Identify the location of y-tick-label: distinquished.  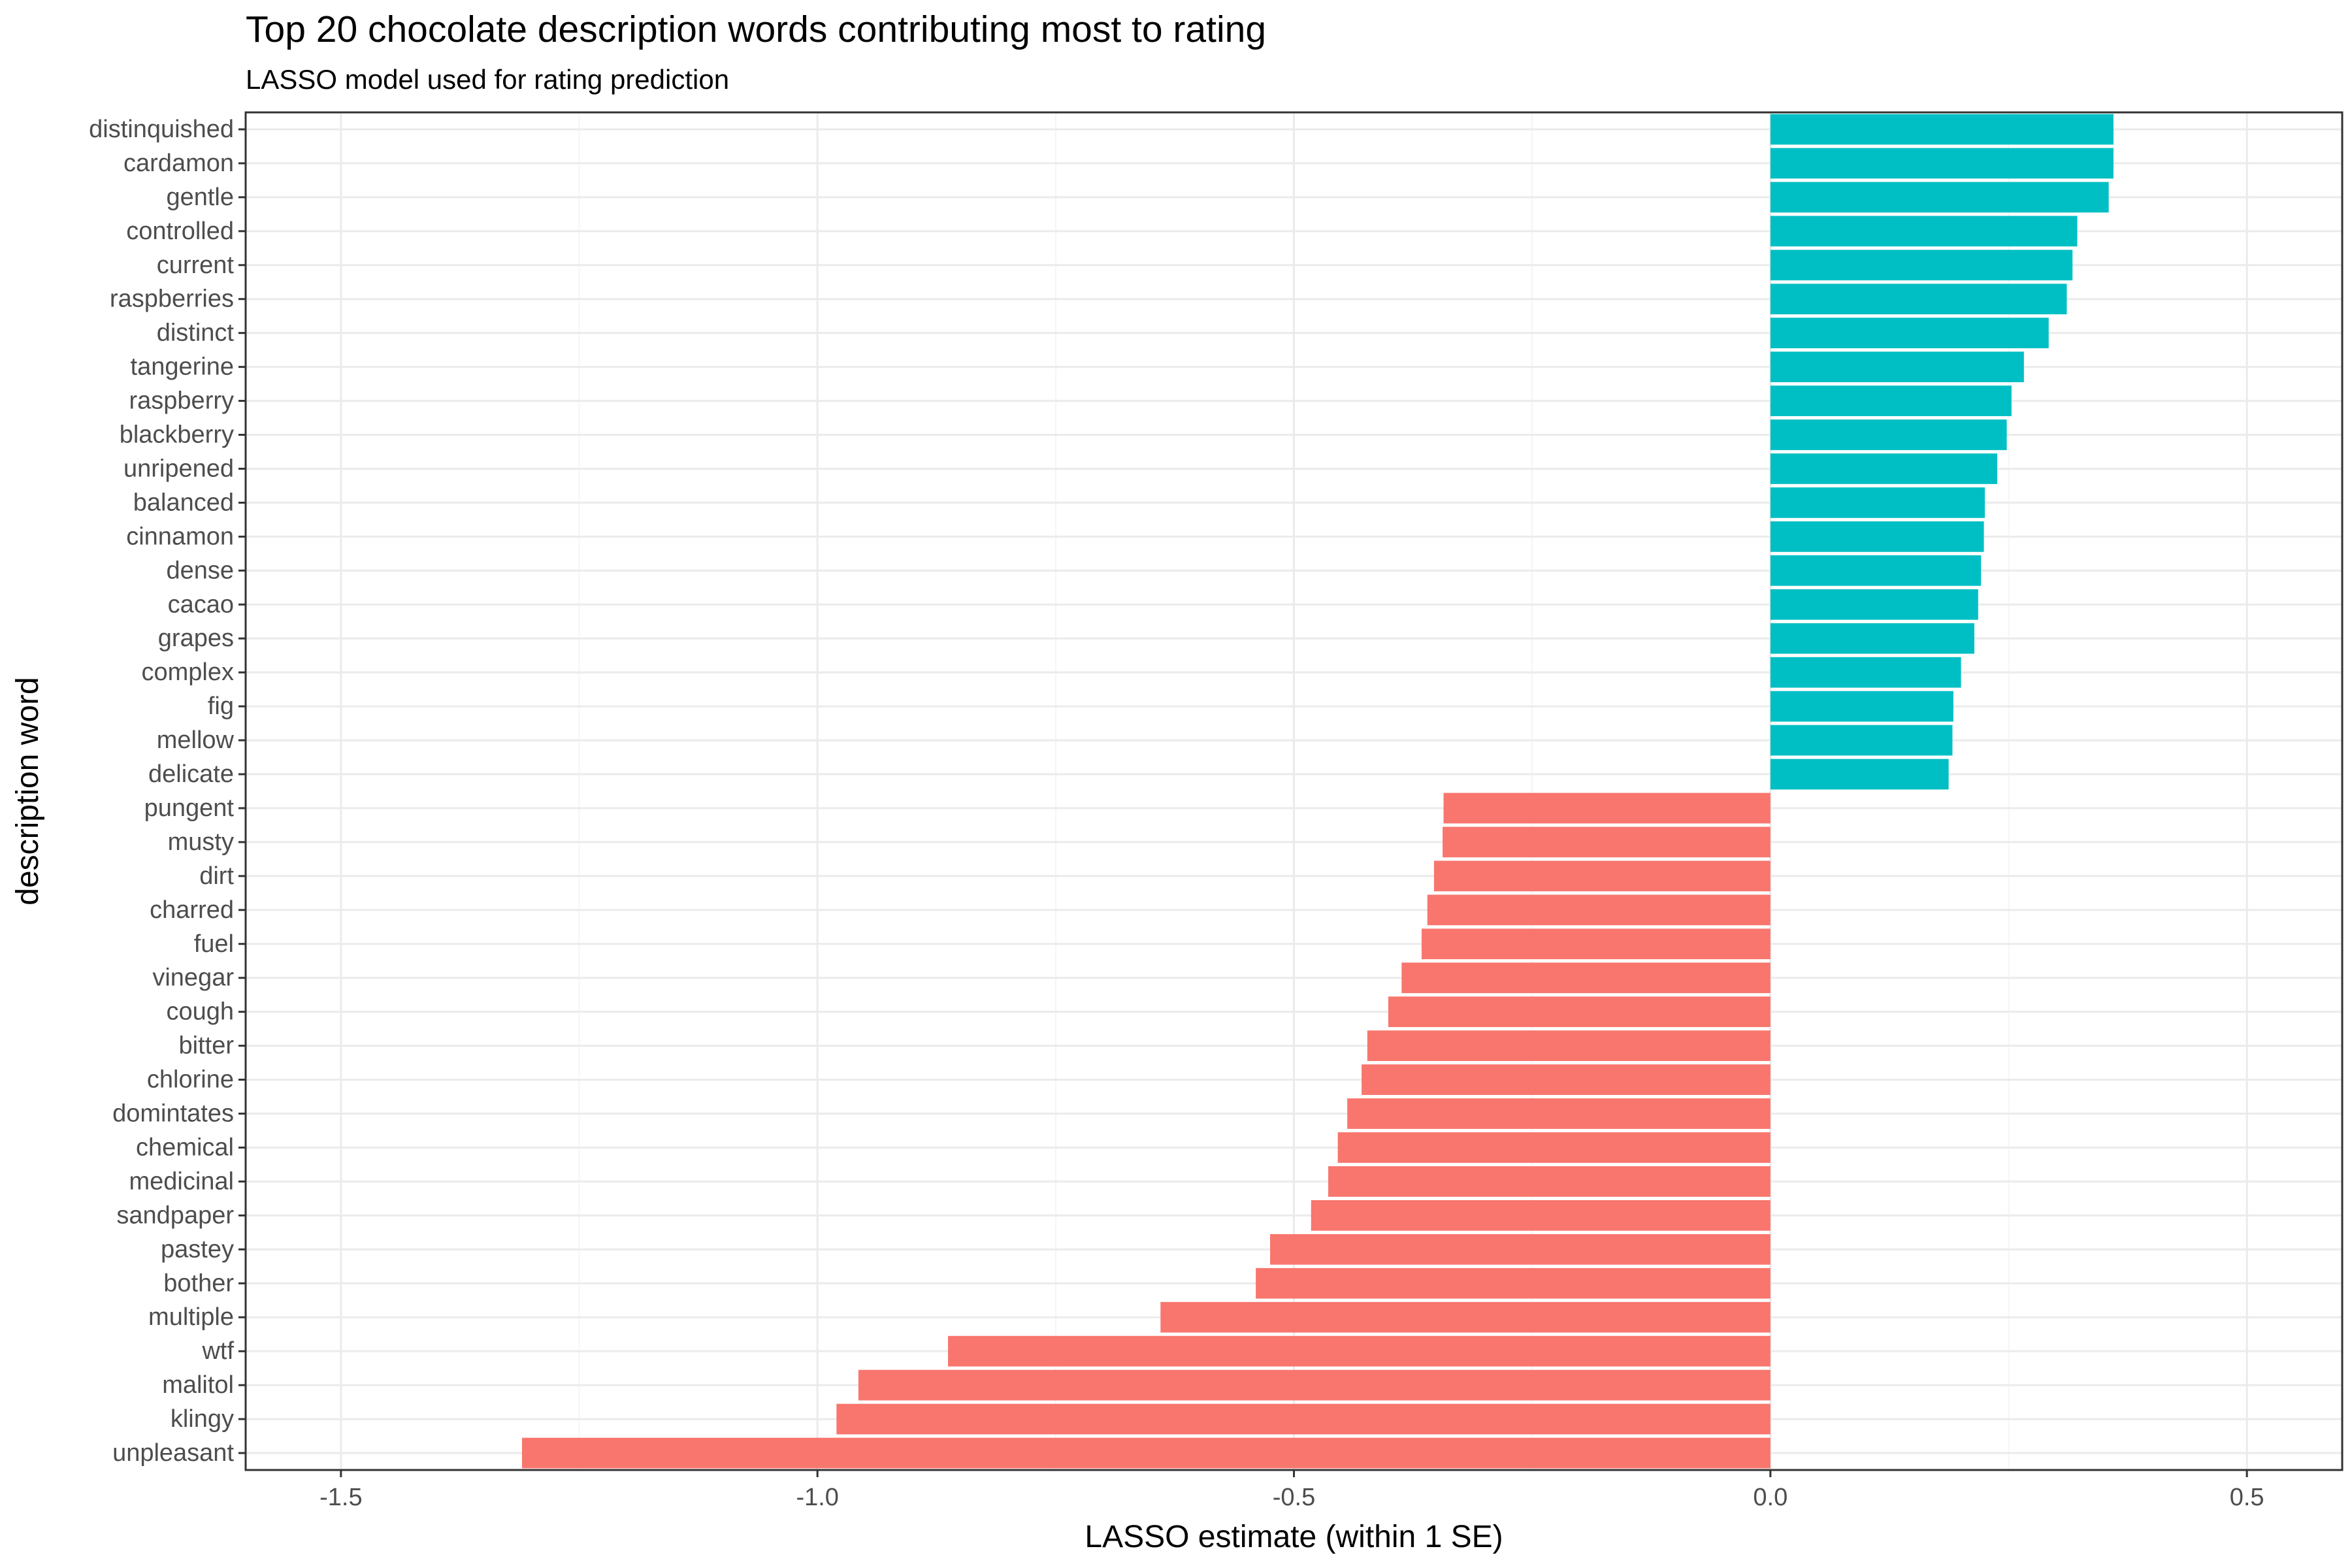
(161, 129).